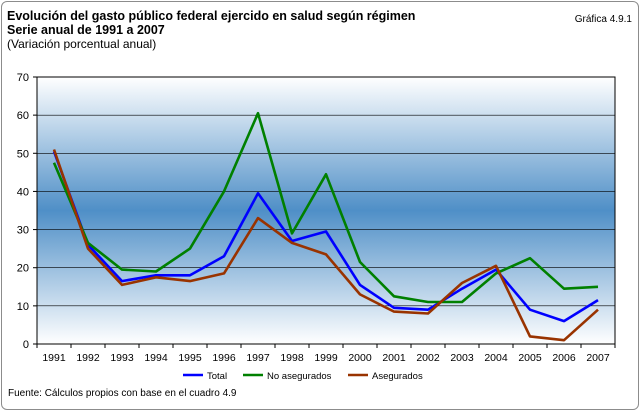 The width and height of the screenshot is (640, 411). I want to click on x-tick-label: 1995, so click(190, 358).